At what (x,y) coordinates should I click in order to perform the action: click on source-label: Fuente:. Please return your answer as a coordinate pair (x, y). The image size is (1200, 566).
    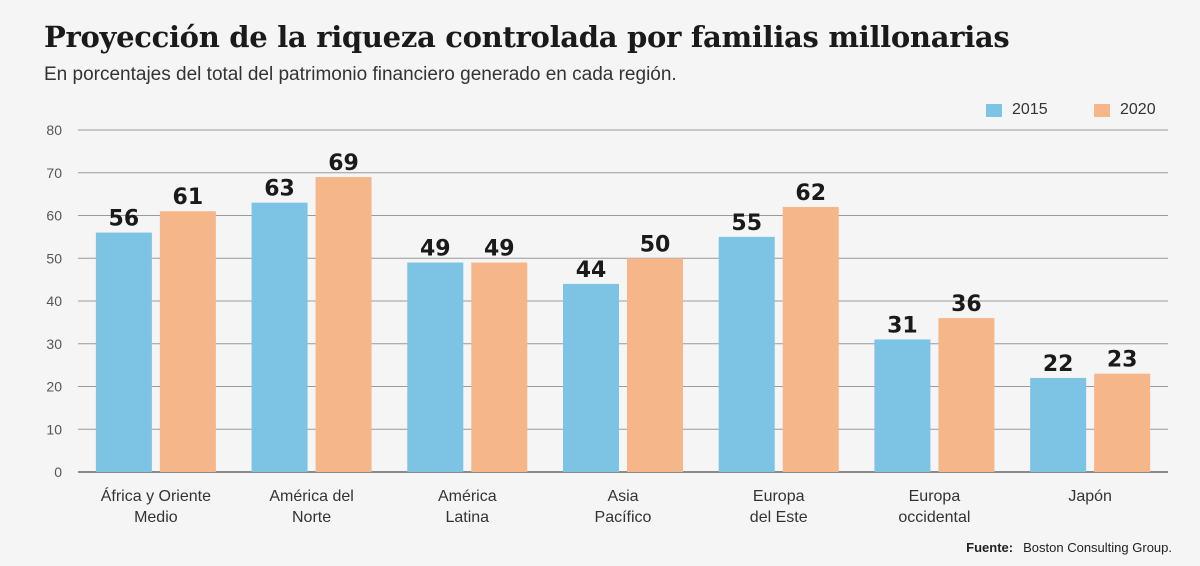
    Looking at the image, I should click on (990, 547).